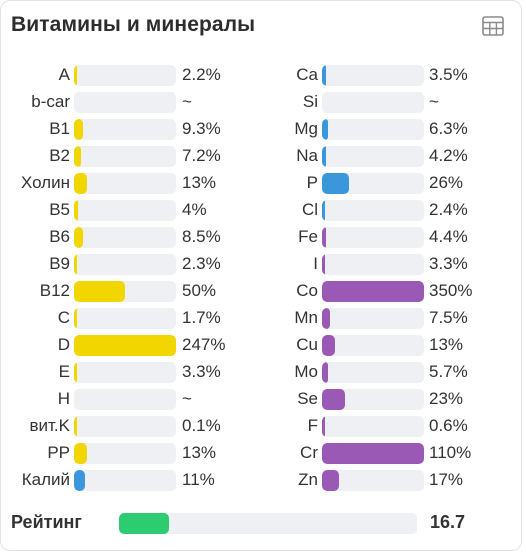  I want to click on nutrient-value: 4.2%, so click(448, 155).